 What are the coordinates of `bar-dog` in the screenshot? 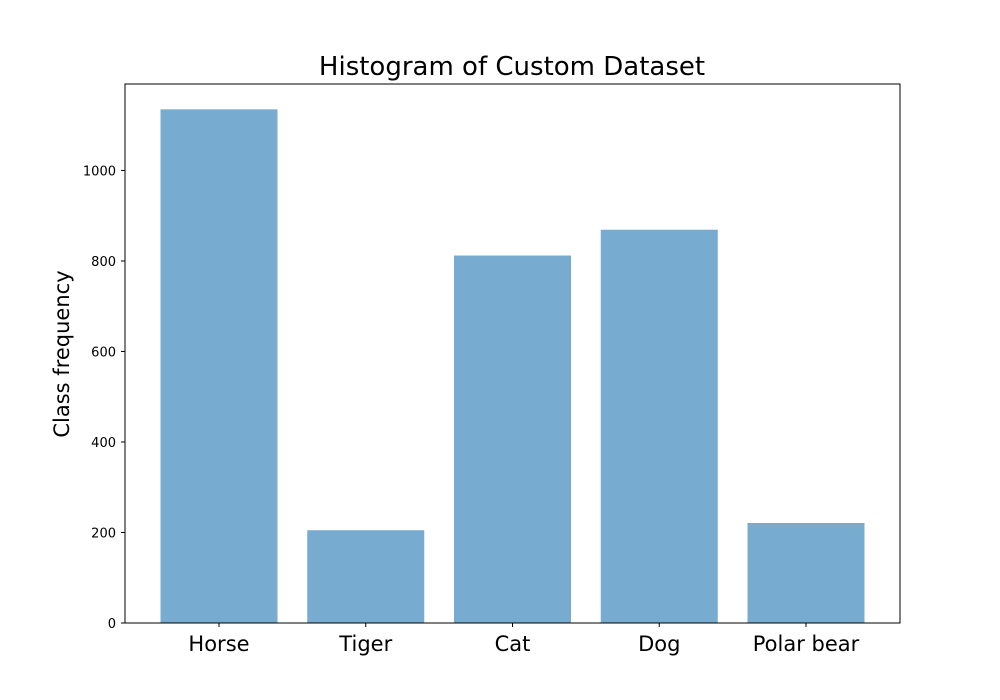 It's located at (659, 426).